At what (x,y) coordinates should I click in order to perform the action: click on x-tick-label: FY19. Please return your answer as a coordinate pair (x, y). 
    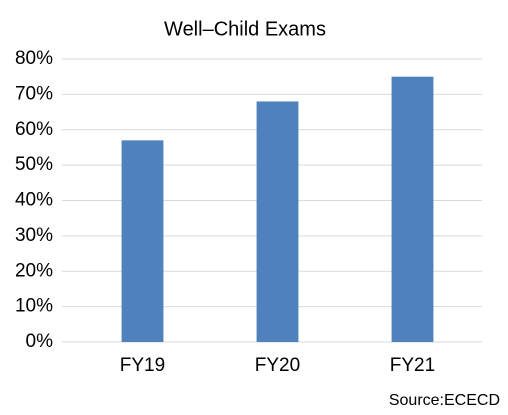
    Looking at the image, I should click on (142, 365).